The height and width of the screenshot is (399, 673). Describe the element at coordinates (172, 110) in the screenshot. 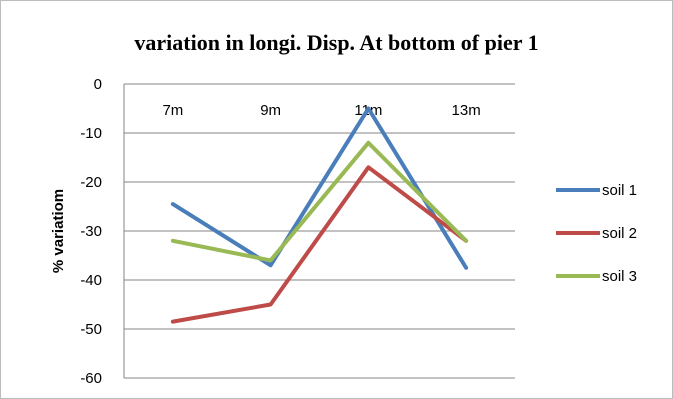

I see `x-tick-label: 7m` at that location.